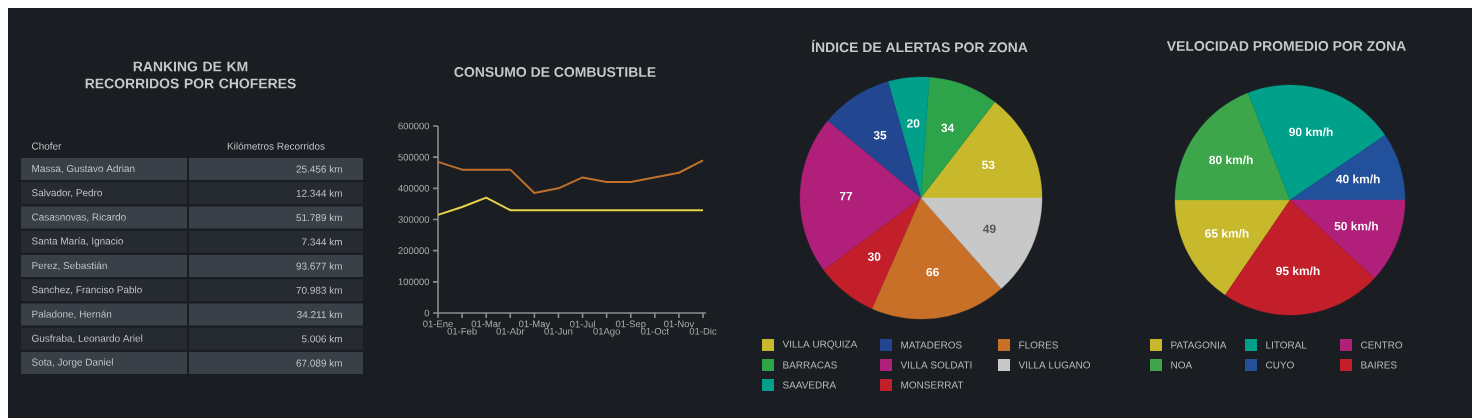 This screenshot has width=1472, height=418. Describe the element at coordinates (1286, 46) in the screenshot. I see `chart-title: VELOCIDAD PROMEDIO POR ZONA` at that location.